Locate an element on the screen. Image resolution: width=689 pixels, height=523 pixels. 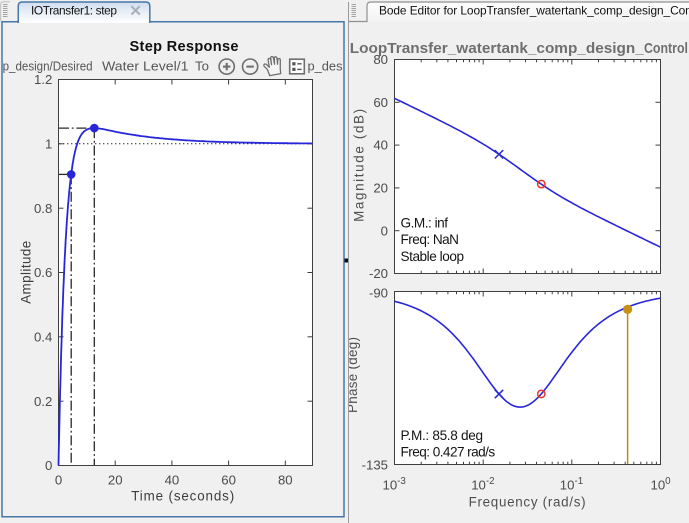
svg-text: p_design/Desired is located at coordinates (48, 65).